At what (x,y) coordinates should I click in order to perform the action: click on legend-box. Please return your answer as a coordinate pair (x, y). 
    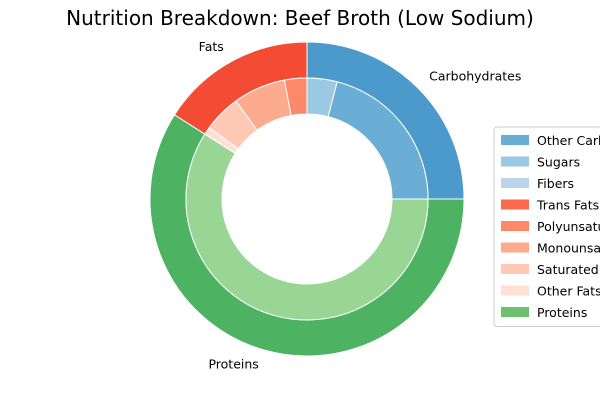
    Looking at the image, I should click on (546, 226).